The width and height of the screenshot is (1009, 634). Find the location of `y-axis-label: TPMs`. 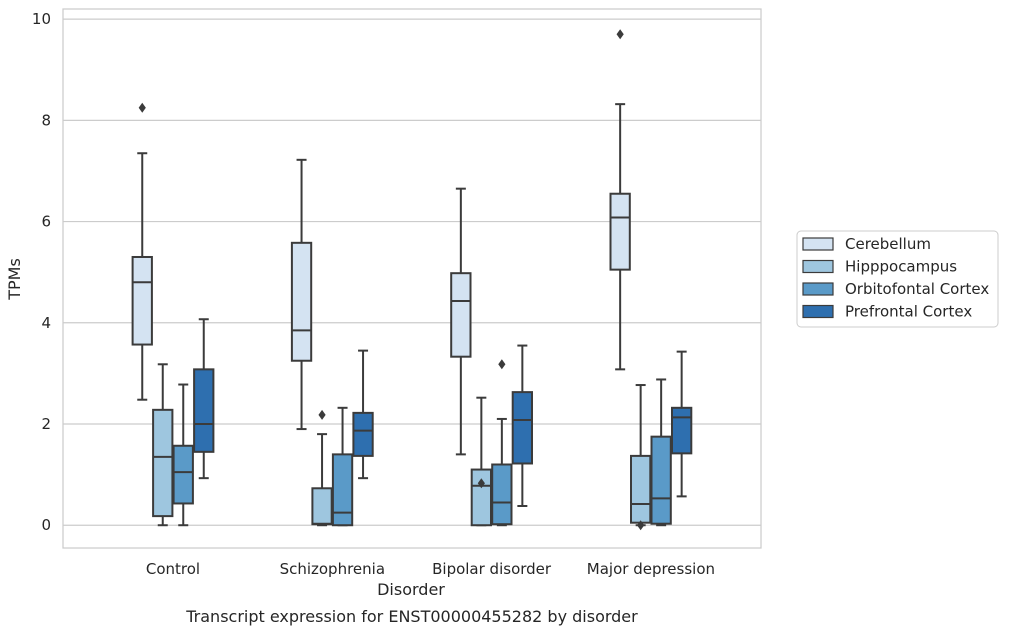

y-axis-label: TPMs is located at coordinates (14, 279).